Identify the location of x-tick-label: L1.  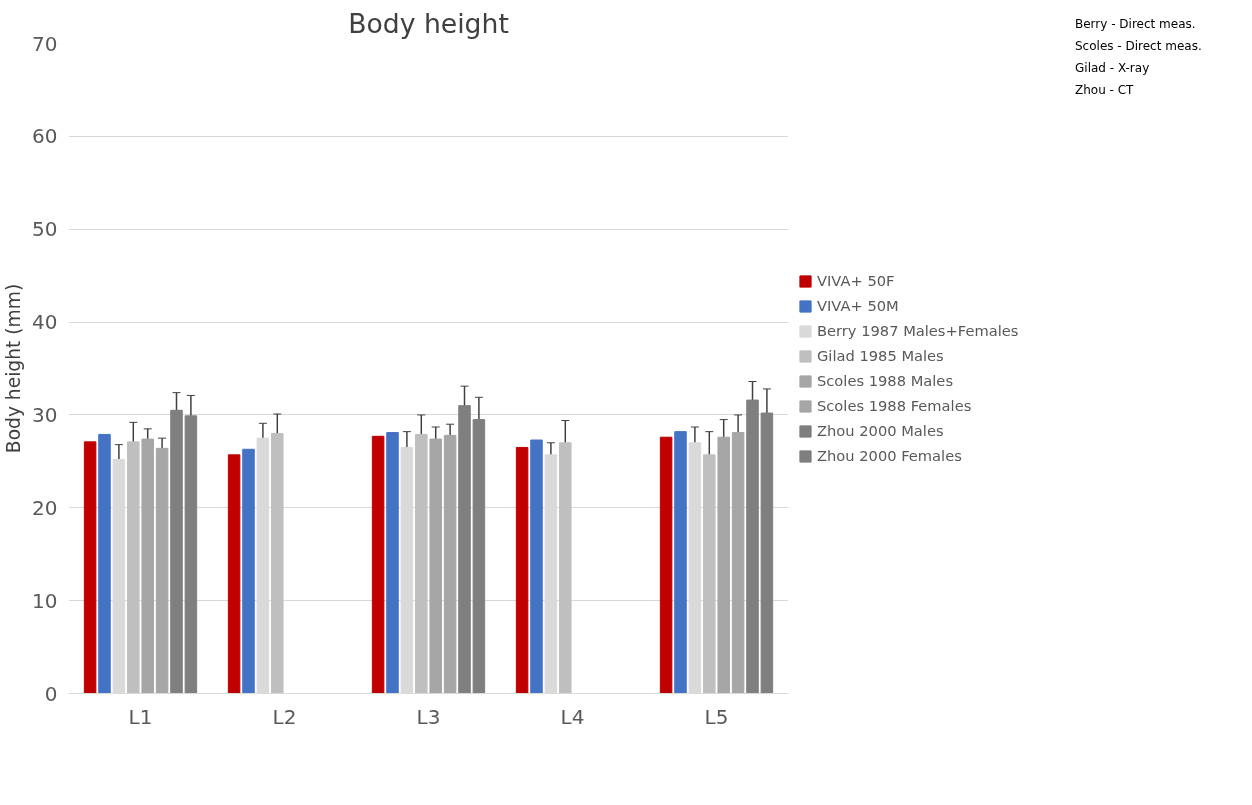
(140, 716).